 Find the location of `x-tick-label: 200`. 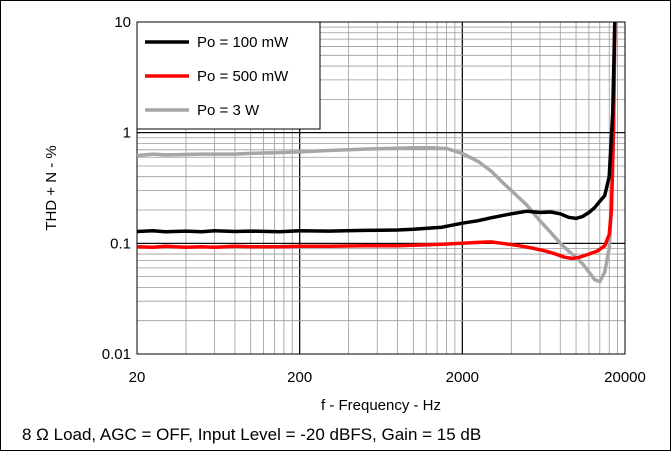

x-tick-label: 200 is located at coordinates (299, 377).